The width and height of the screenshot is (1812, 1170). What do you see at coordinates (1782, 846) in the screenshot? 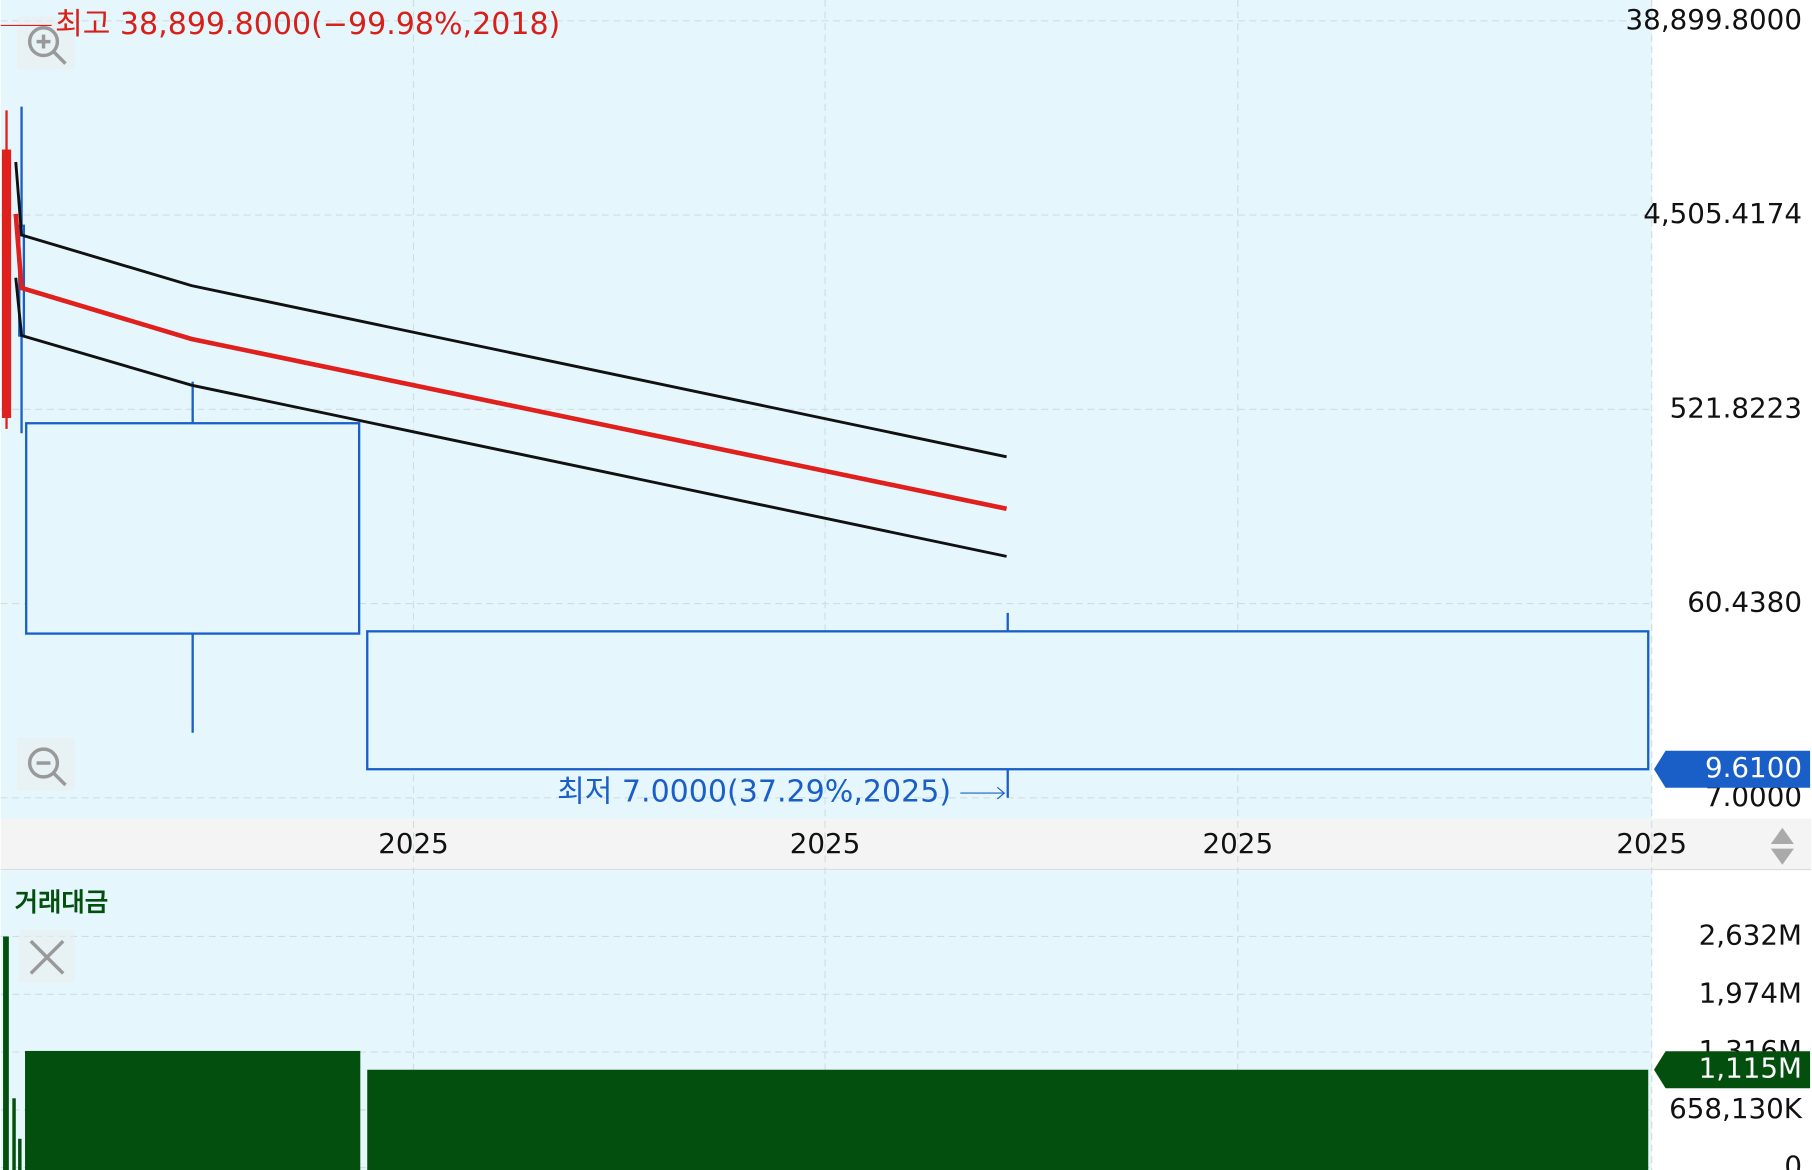
I see `axis-scroll` at bounding box center [1782, 846].